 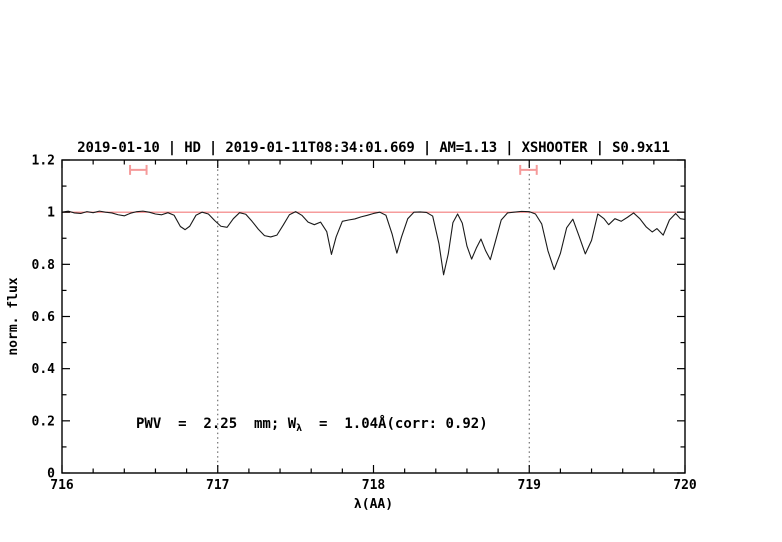 I want to click on spectrum-line, so click(x=373, y=243).